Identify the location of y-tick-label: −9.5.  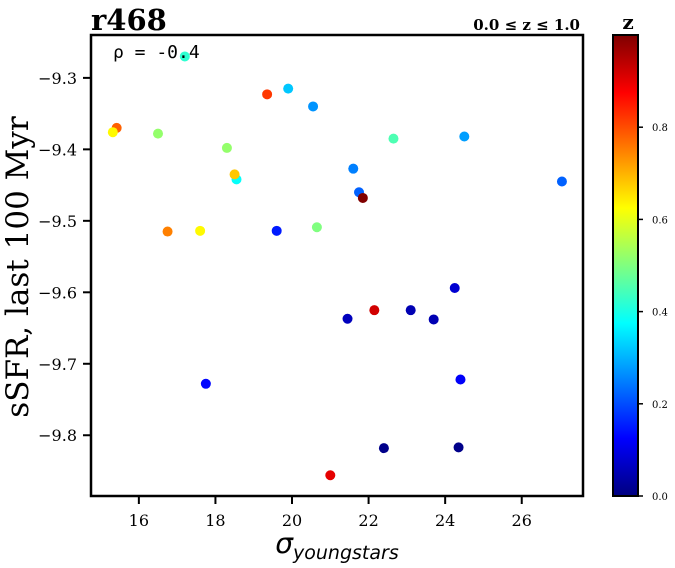
(57, 221).